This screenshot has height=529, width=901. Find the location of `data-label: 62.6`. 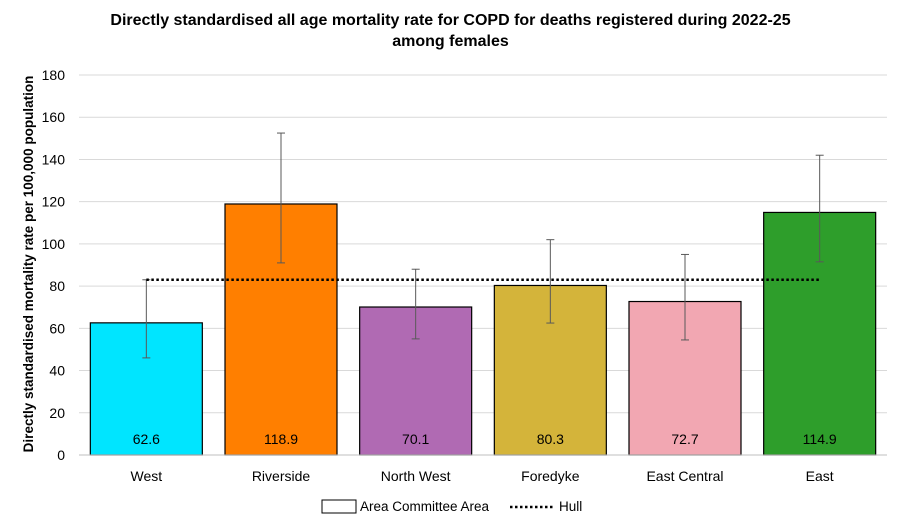

data-label: 62.6 is located at coordinates (146, 439).